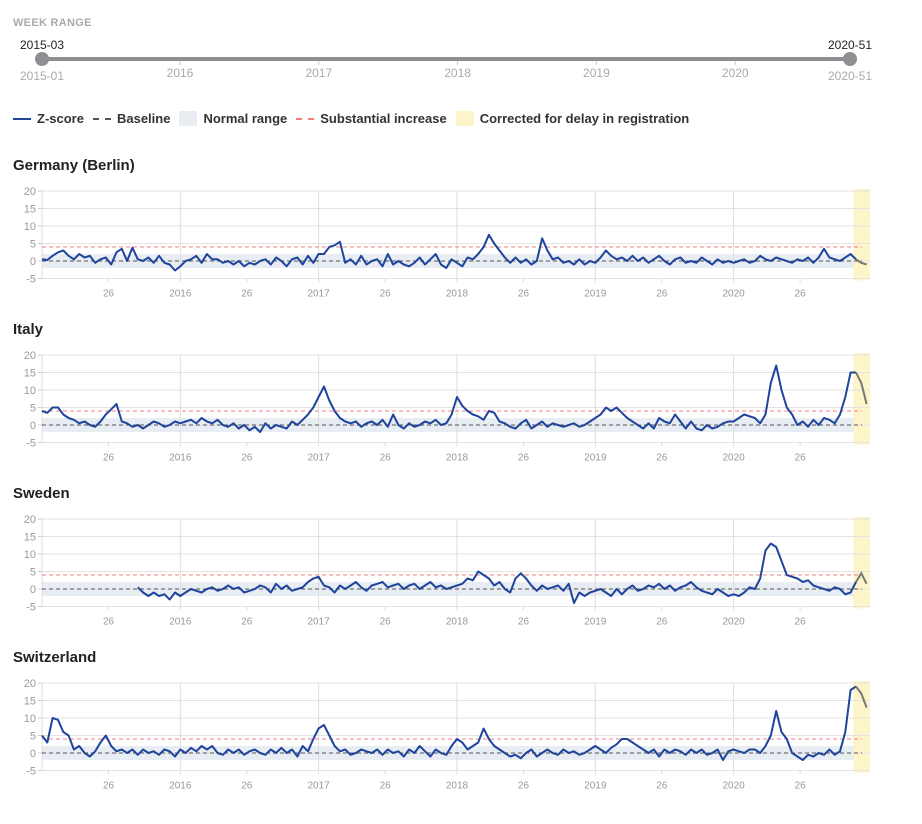 Image resolution: width=922 pixels, height=824 pixels. What do you see at coordinates (245, 118) in the screenshot?
I see `legend-label: Normal range` at bounding box center [245, 118].